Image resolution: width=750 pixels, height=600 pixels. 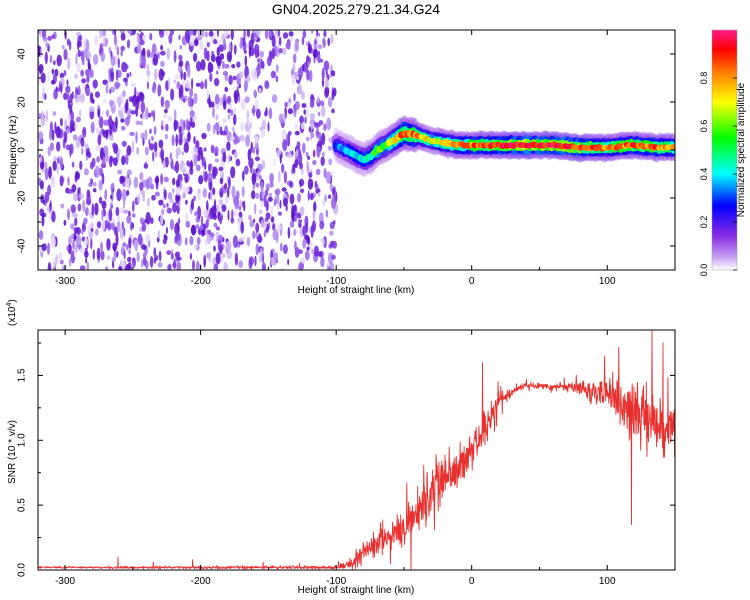 What do you see at coordinates (13, 150) in the screenshot?
I see `spectrogram-ylabel: Frequency (Hz)` at bounding box center [13, 150].